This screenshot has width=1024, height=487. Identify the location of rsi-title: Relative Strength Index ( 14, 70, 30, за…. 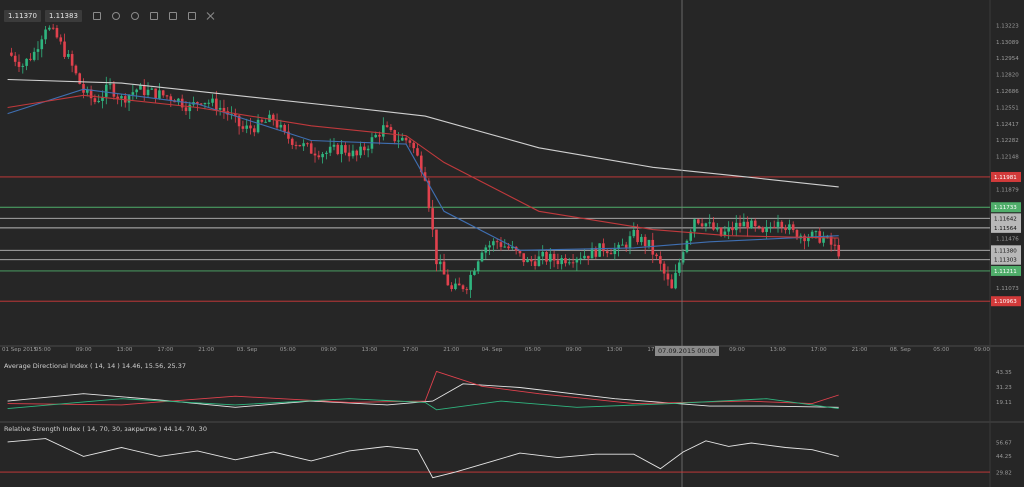
(105, 429).